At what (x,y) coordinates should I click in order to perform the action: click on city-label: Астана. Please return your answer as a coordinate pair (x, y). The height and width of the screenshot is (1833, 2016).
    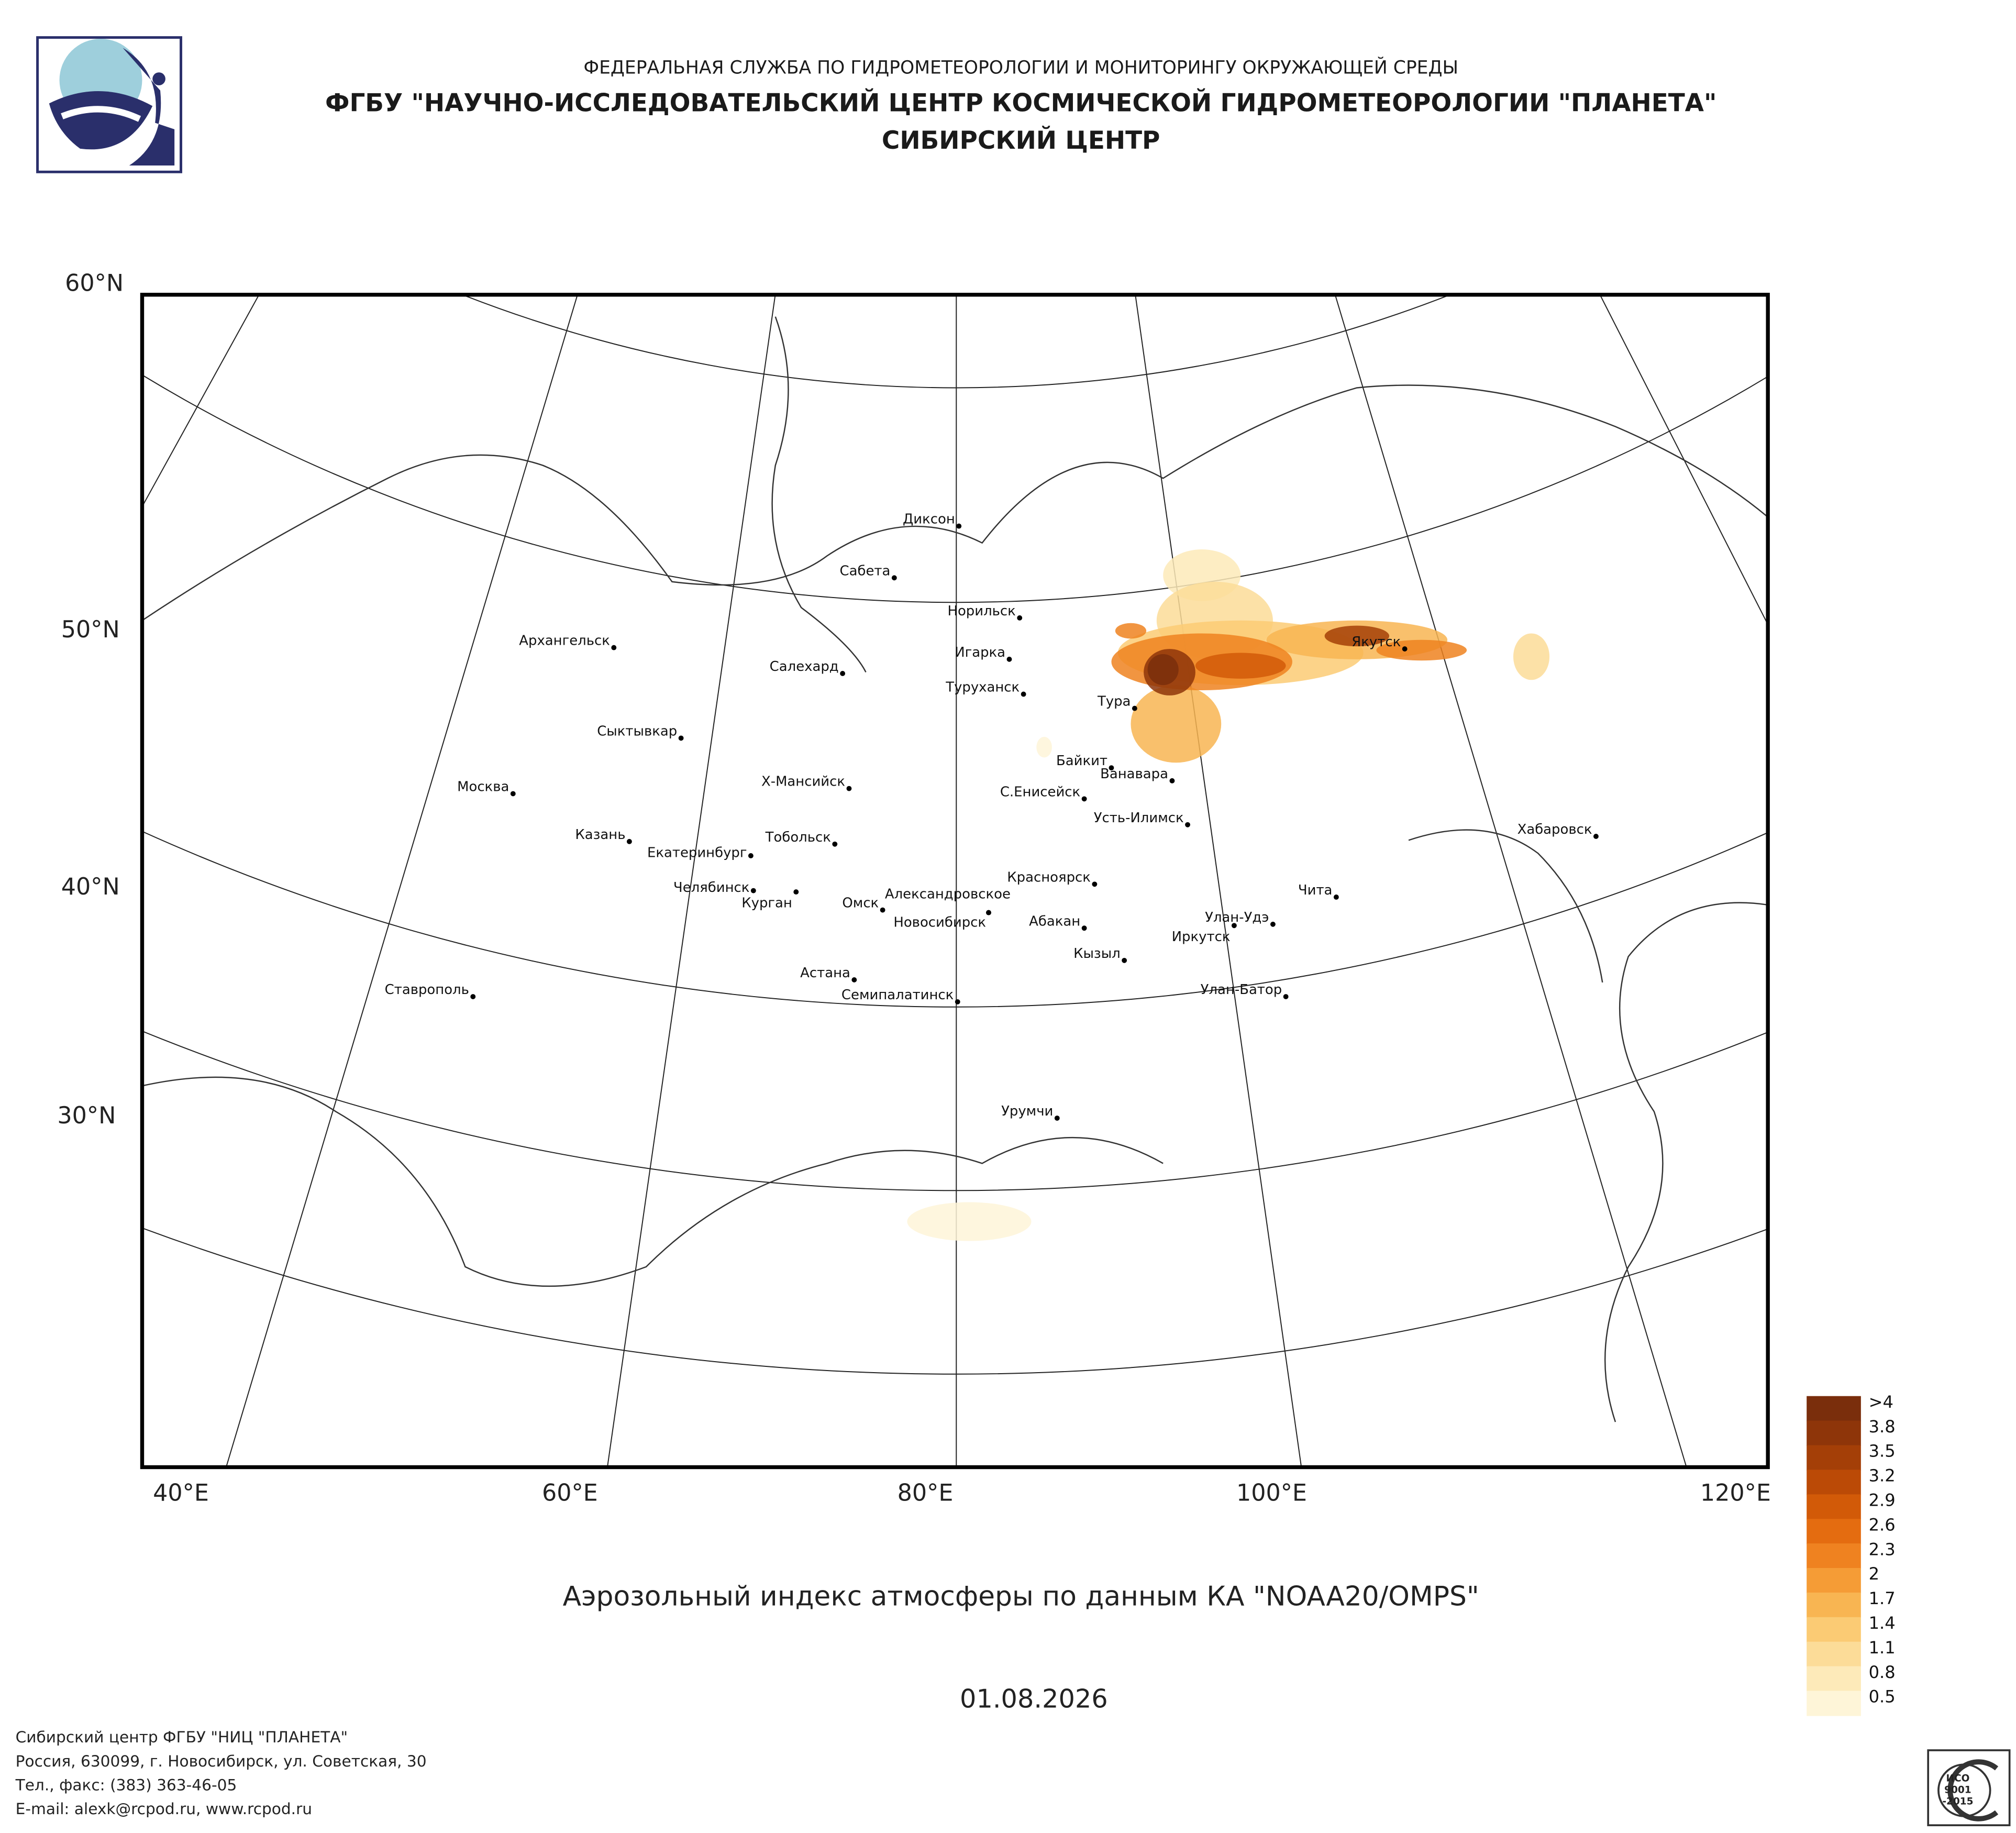
    Looking at the image, I should click on (825, 973).